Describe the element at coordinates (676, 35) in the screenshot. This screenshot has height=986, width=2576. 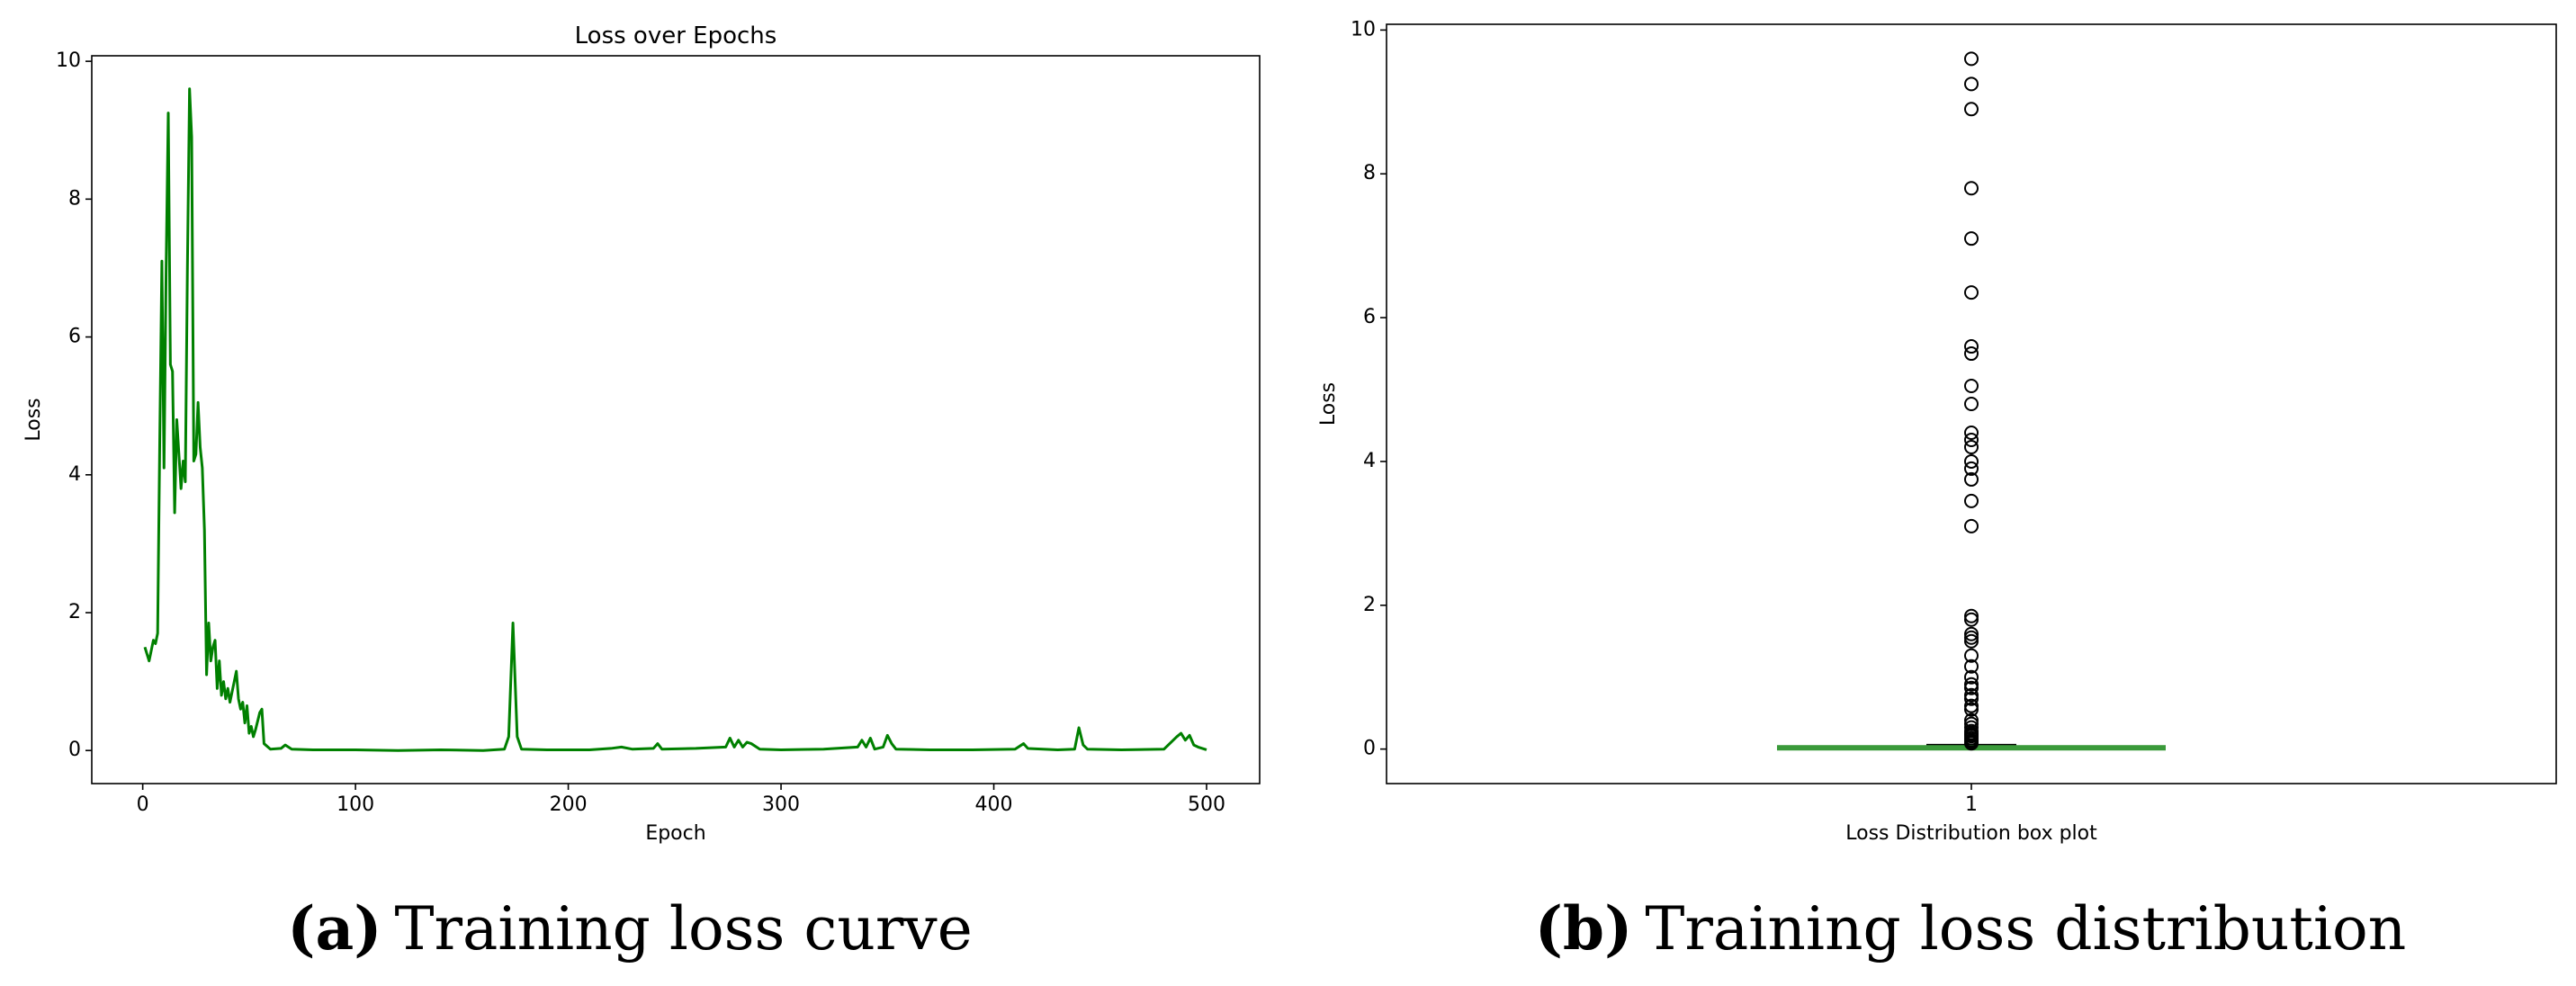
I see `chart-title: Loss over Epochs` at that location.